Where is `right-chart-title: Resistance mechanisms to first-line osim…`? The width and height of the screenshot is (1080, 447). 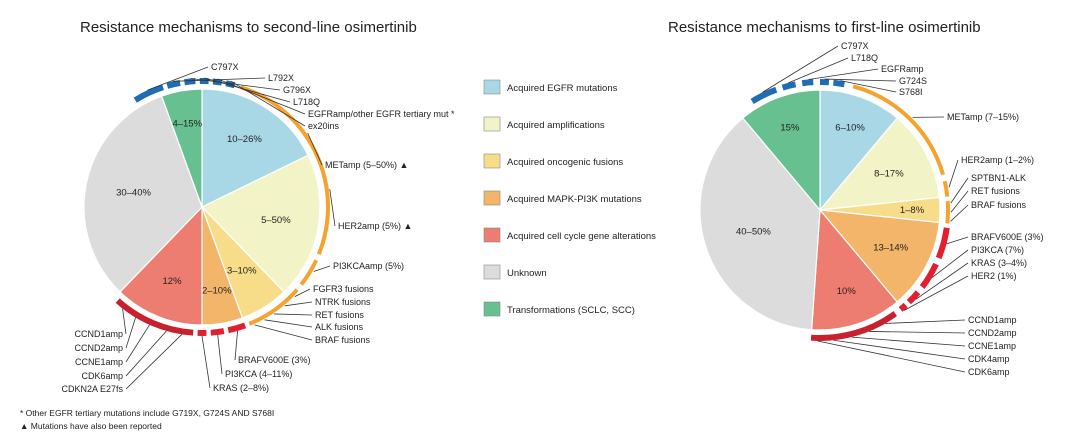
right-chart-title: Resistance mechanisms to first-line osim… is located at coordinates (824, 27).